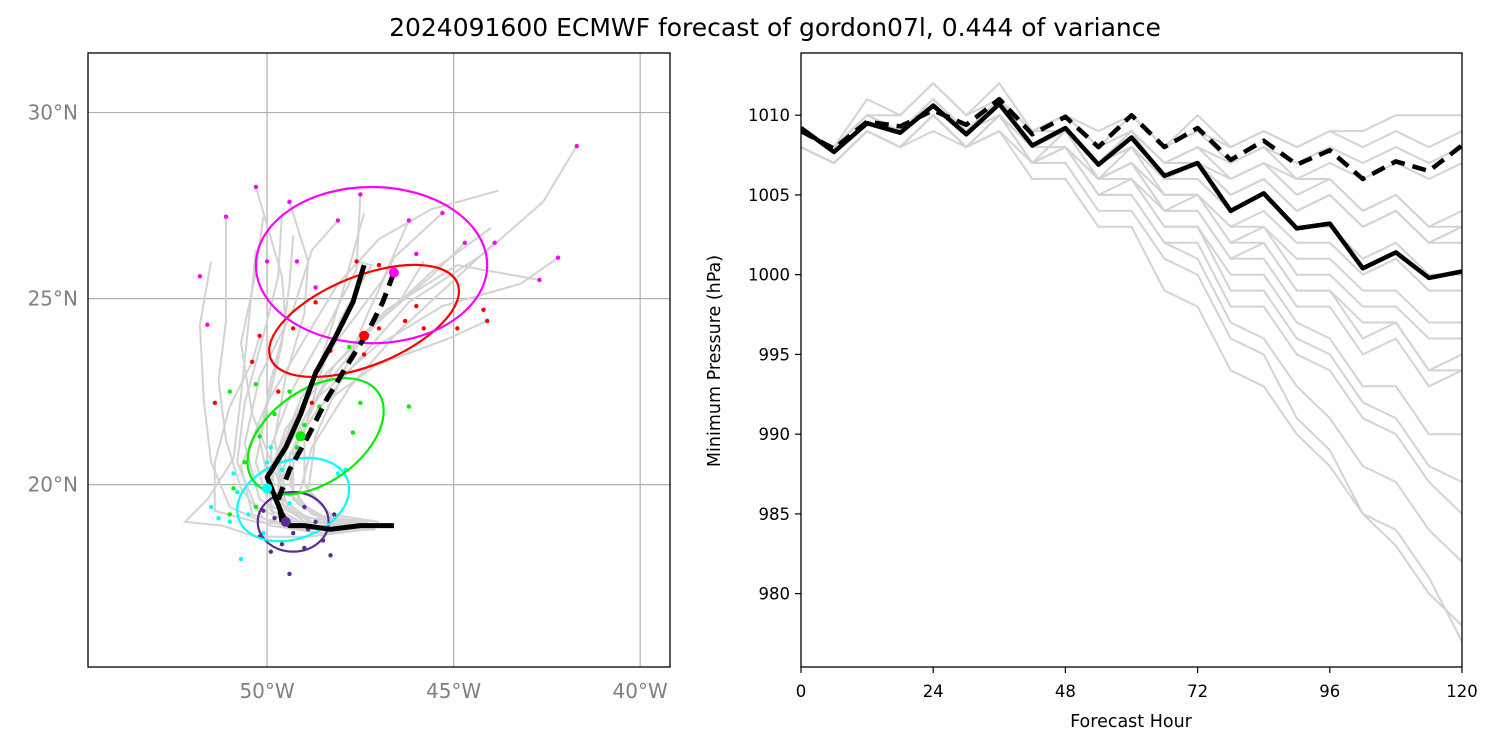  Describe the element at coordinates (266, 691) in the screenshot. I see `lon-tick-label: 50°W` at that location.